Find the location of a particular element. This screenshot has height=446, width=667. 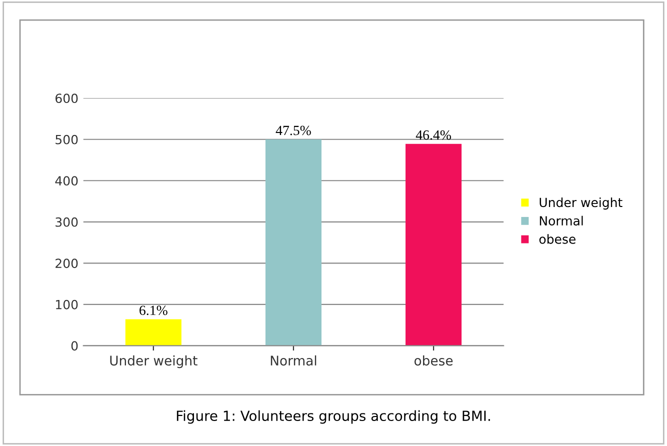

legend-label: Normal is located at coordinates (561, 221).